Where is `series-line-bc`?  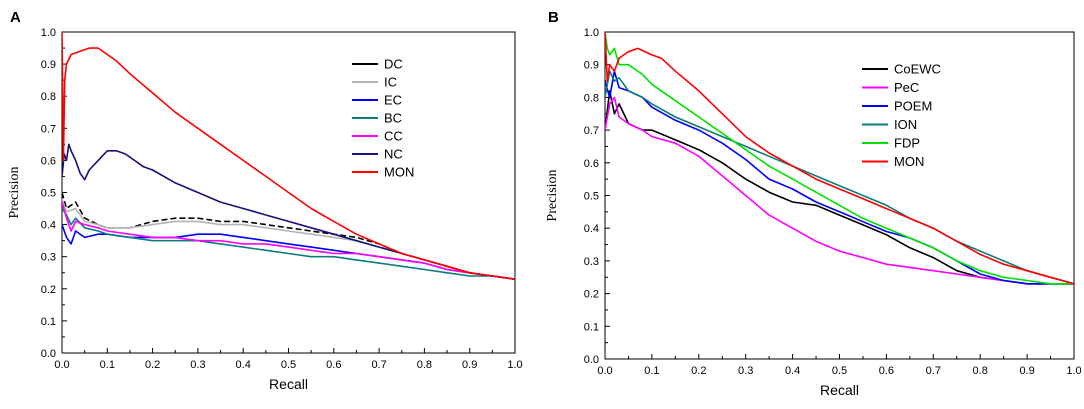 series-line-bc is located at coordinates (288, 244).